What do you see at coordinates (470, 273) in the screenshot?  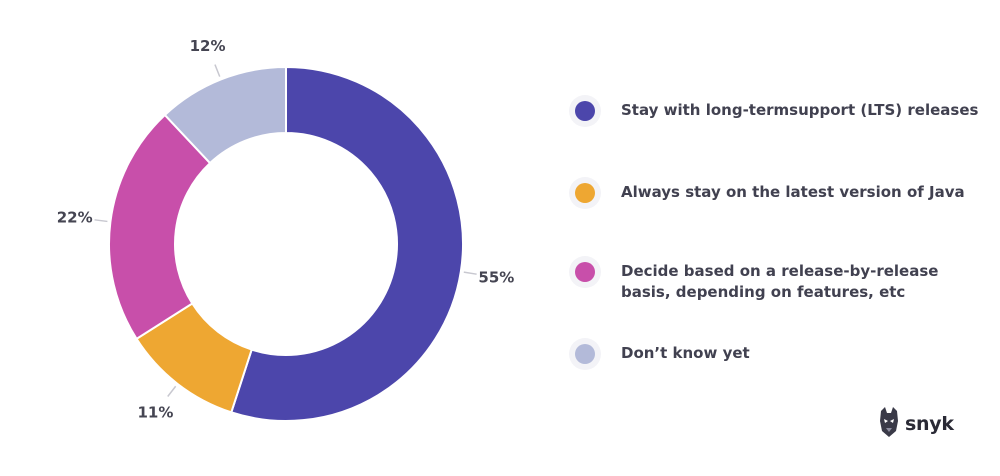 I see `leader-line-lts` at bounding box center [470, 273].